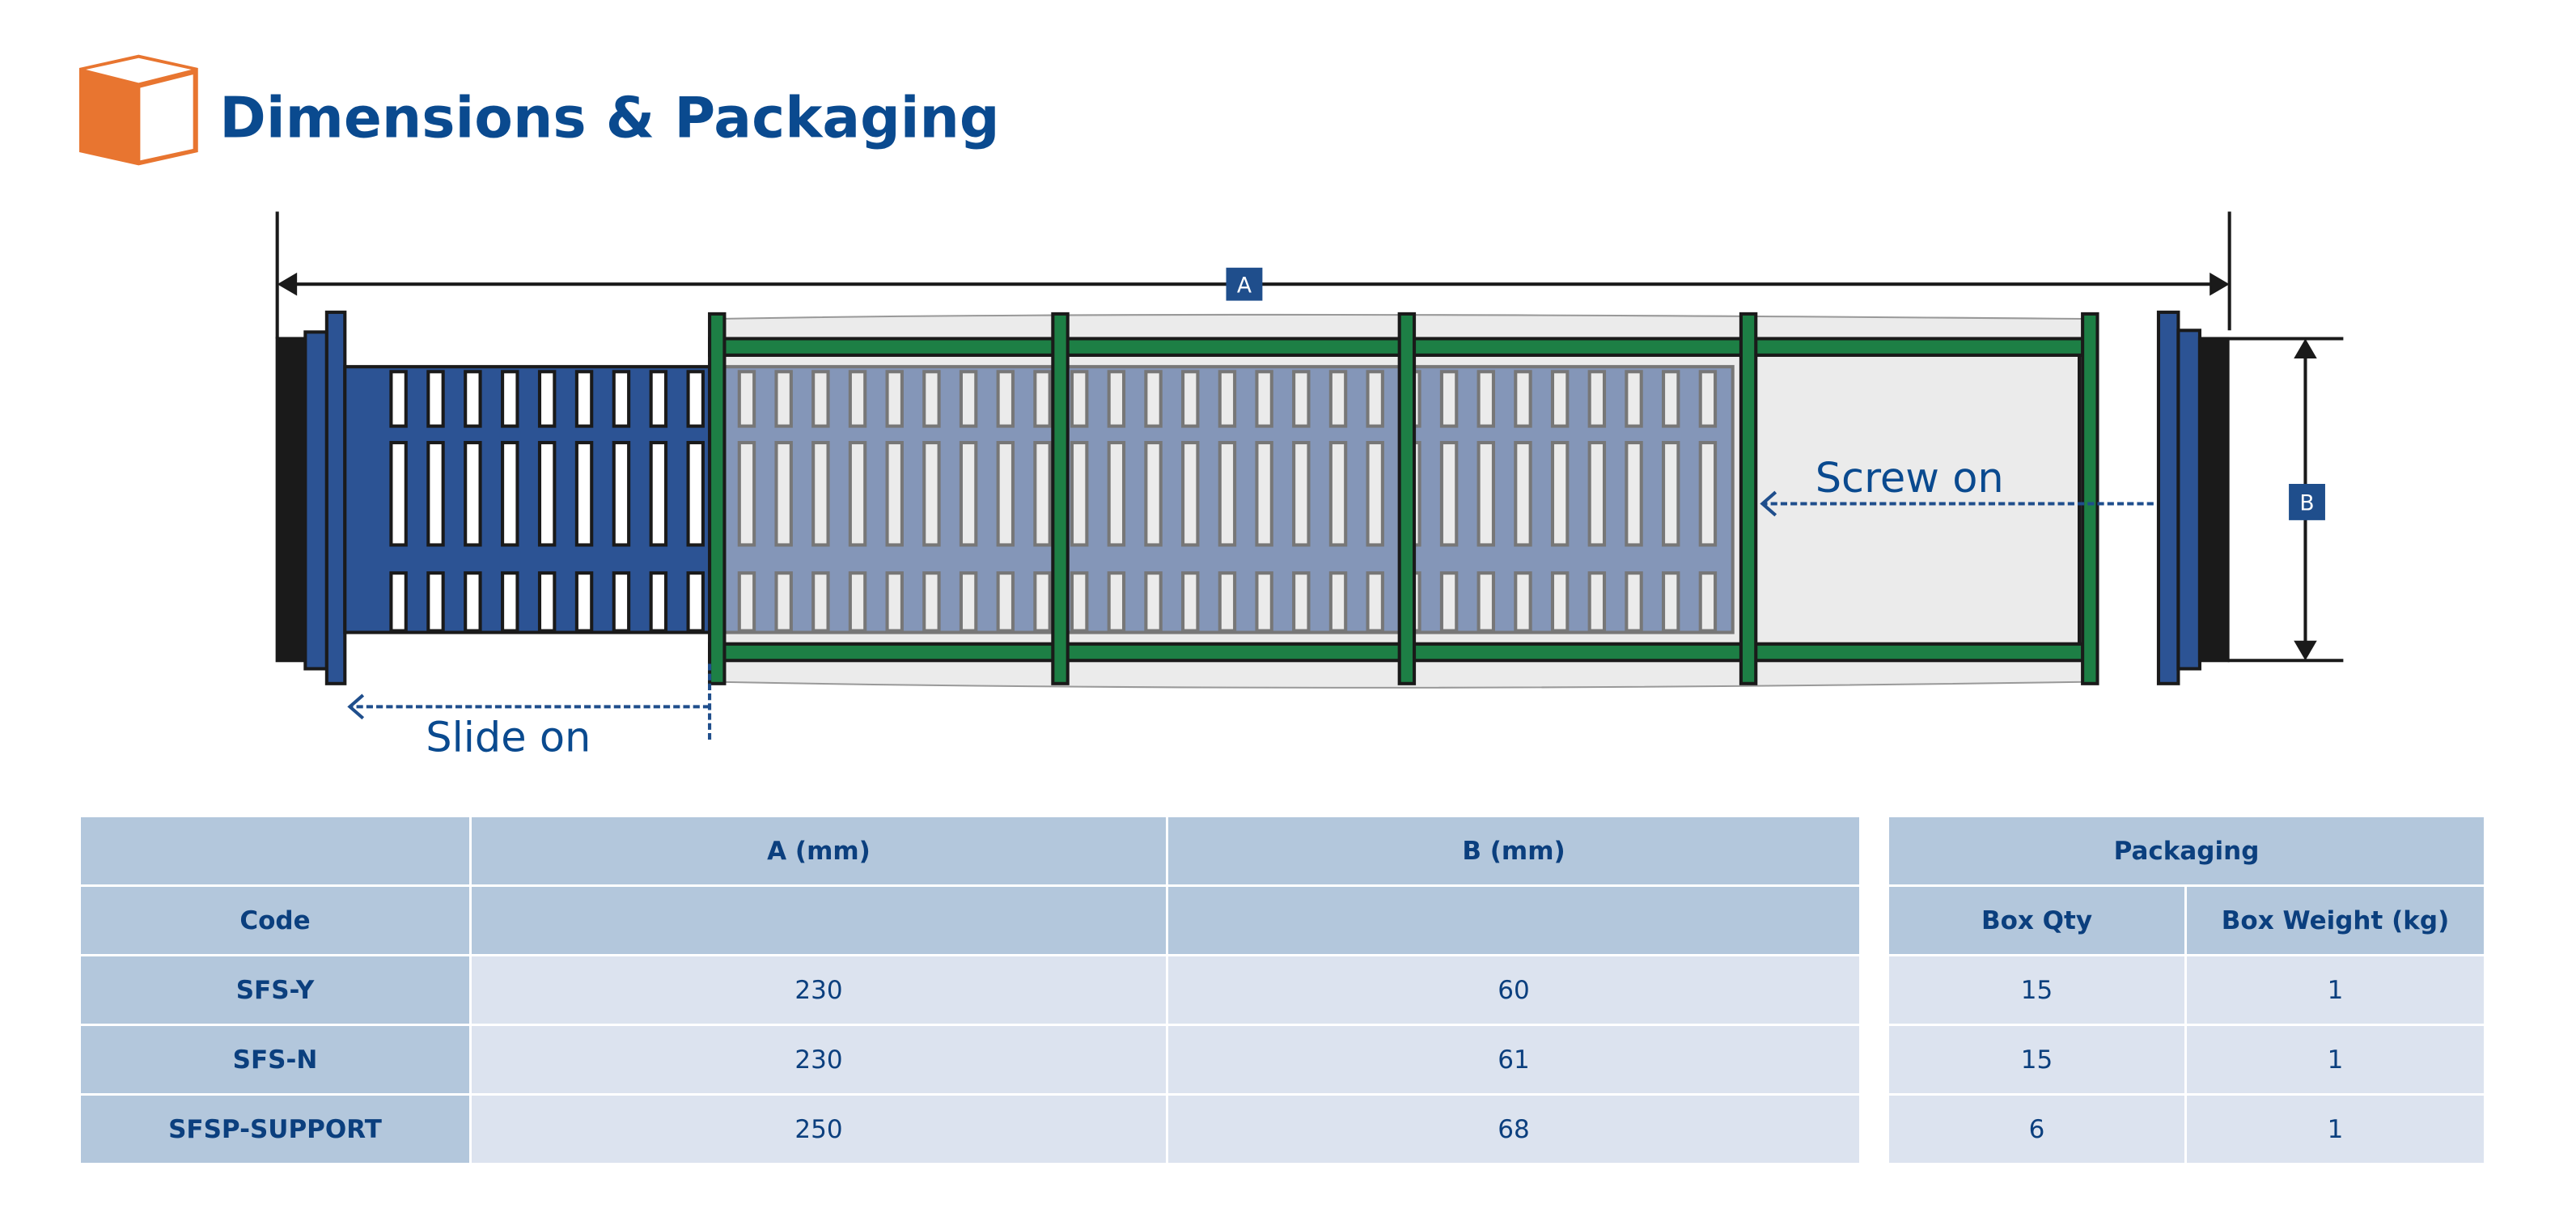 The height and width of the screenshot is (1217, 2576). What do you see at coordinates (2186, 851) in the screenshot?
I see `table-header: Packaging` at bounding box center [2186, 851].